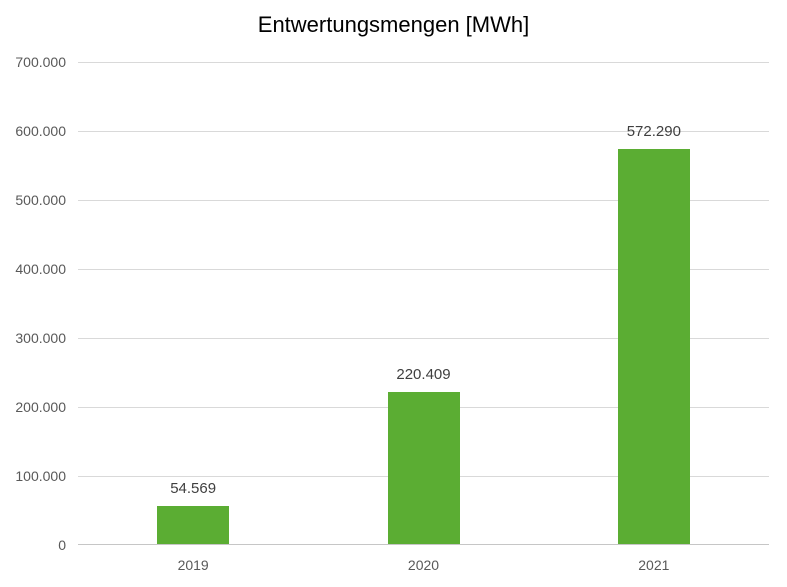  I want to click on y-tick-label: 700.000, so click(40, 62).